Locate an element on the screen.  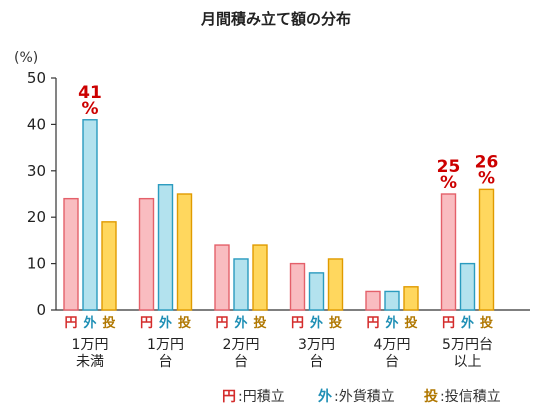
legend: 円:円積立 外:外貨積立 投:投信積立 is located at coordinates (361, 396).